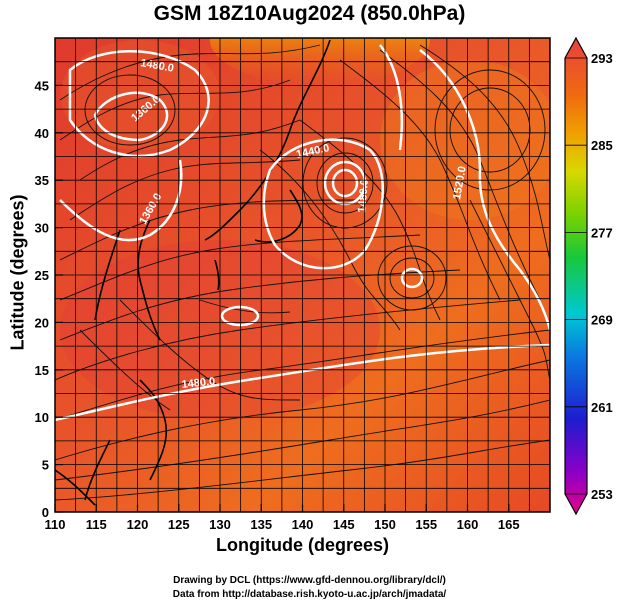  What do you see at coordinates (42, 322) in the screenshot?
I see `y-tick-label: 20` at bounding box center [42, 322].